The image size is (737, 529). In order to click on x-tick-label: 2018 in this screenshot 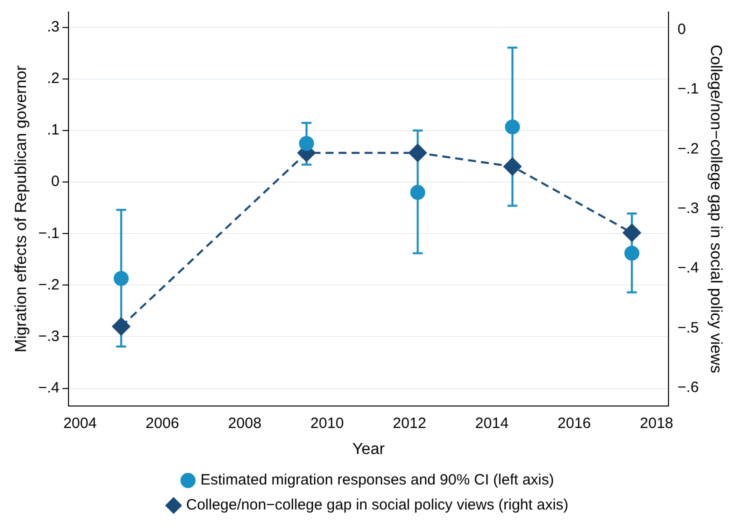, I will do `click(657, 423)`.